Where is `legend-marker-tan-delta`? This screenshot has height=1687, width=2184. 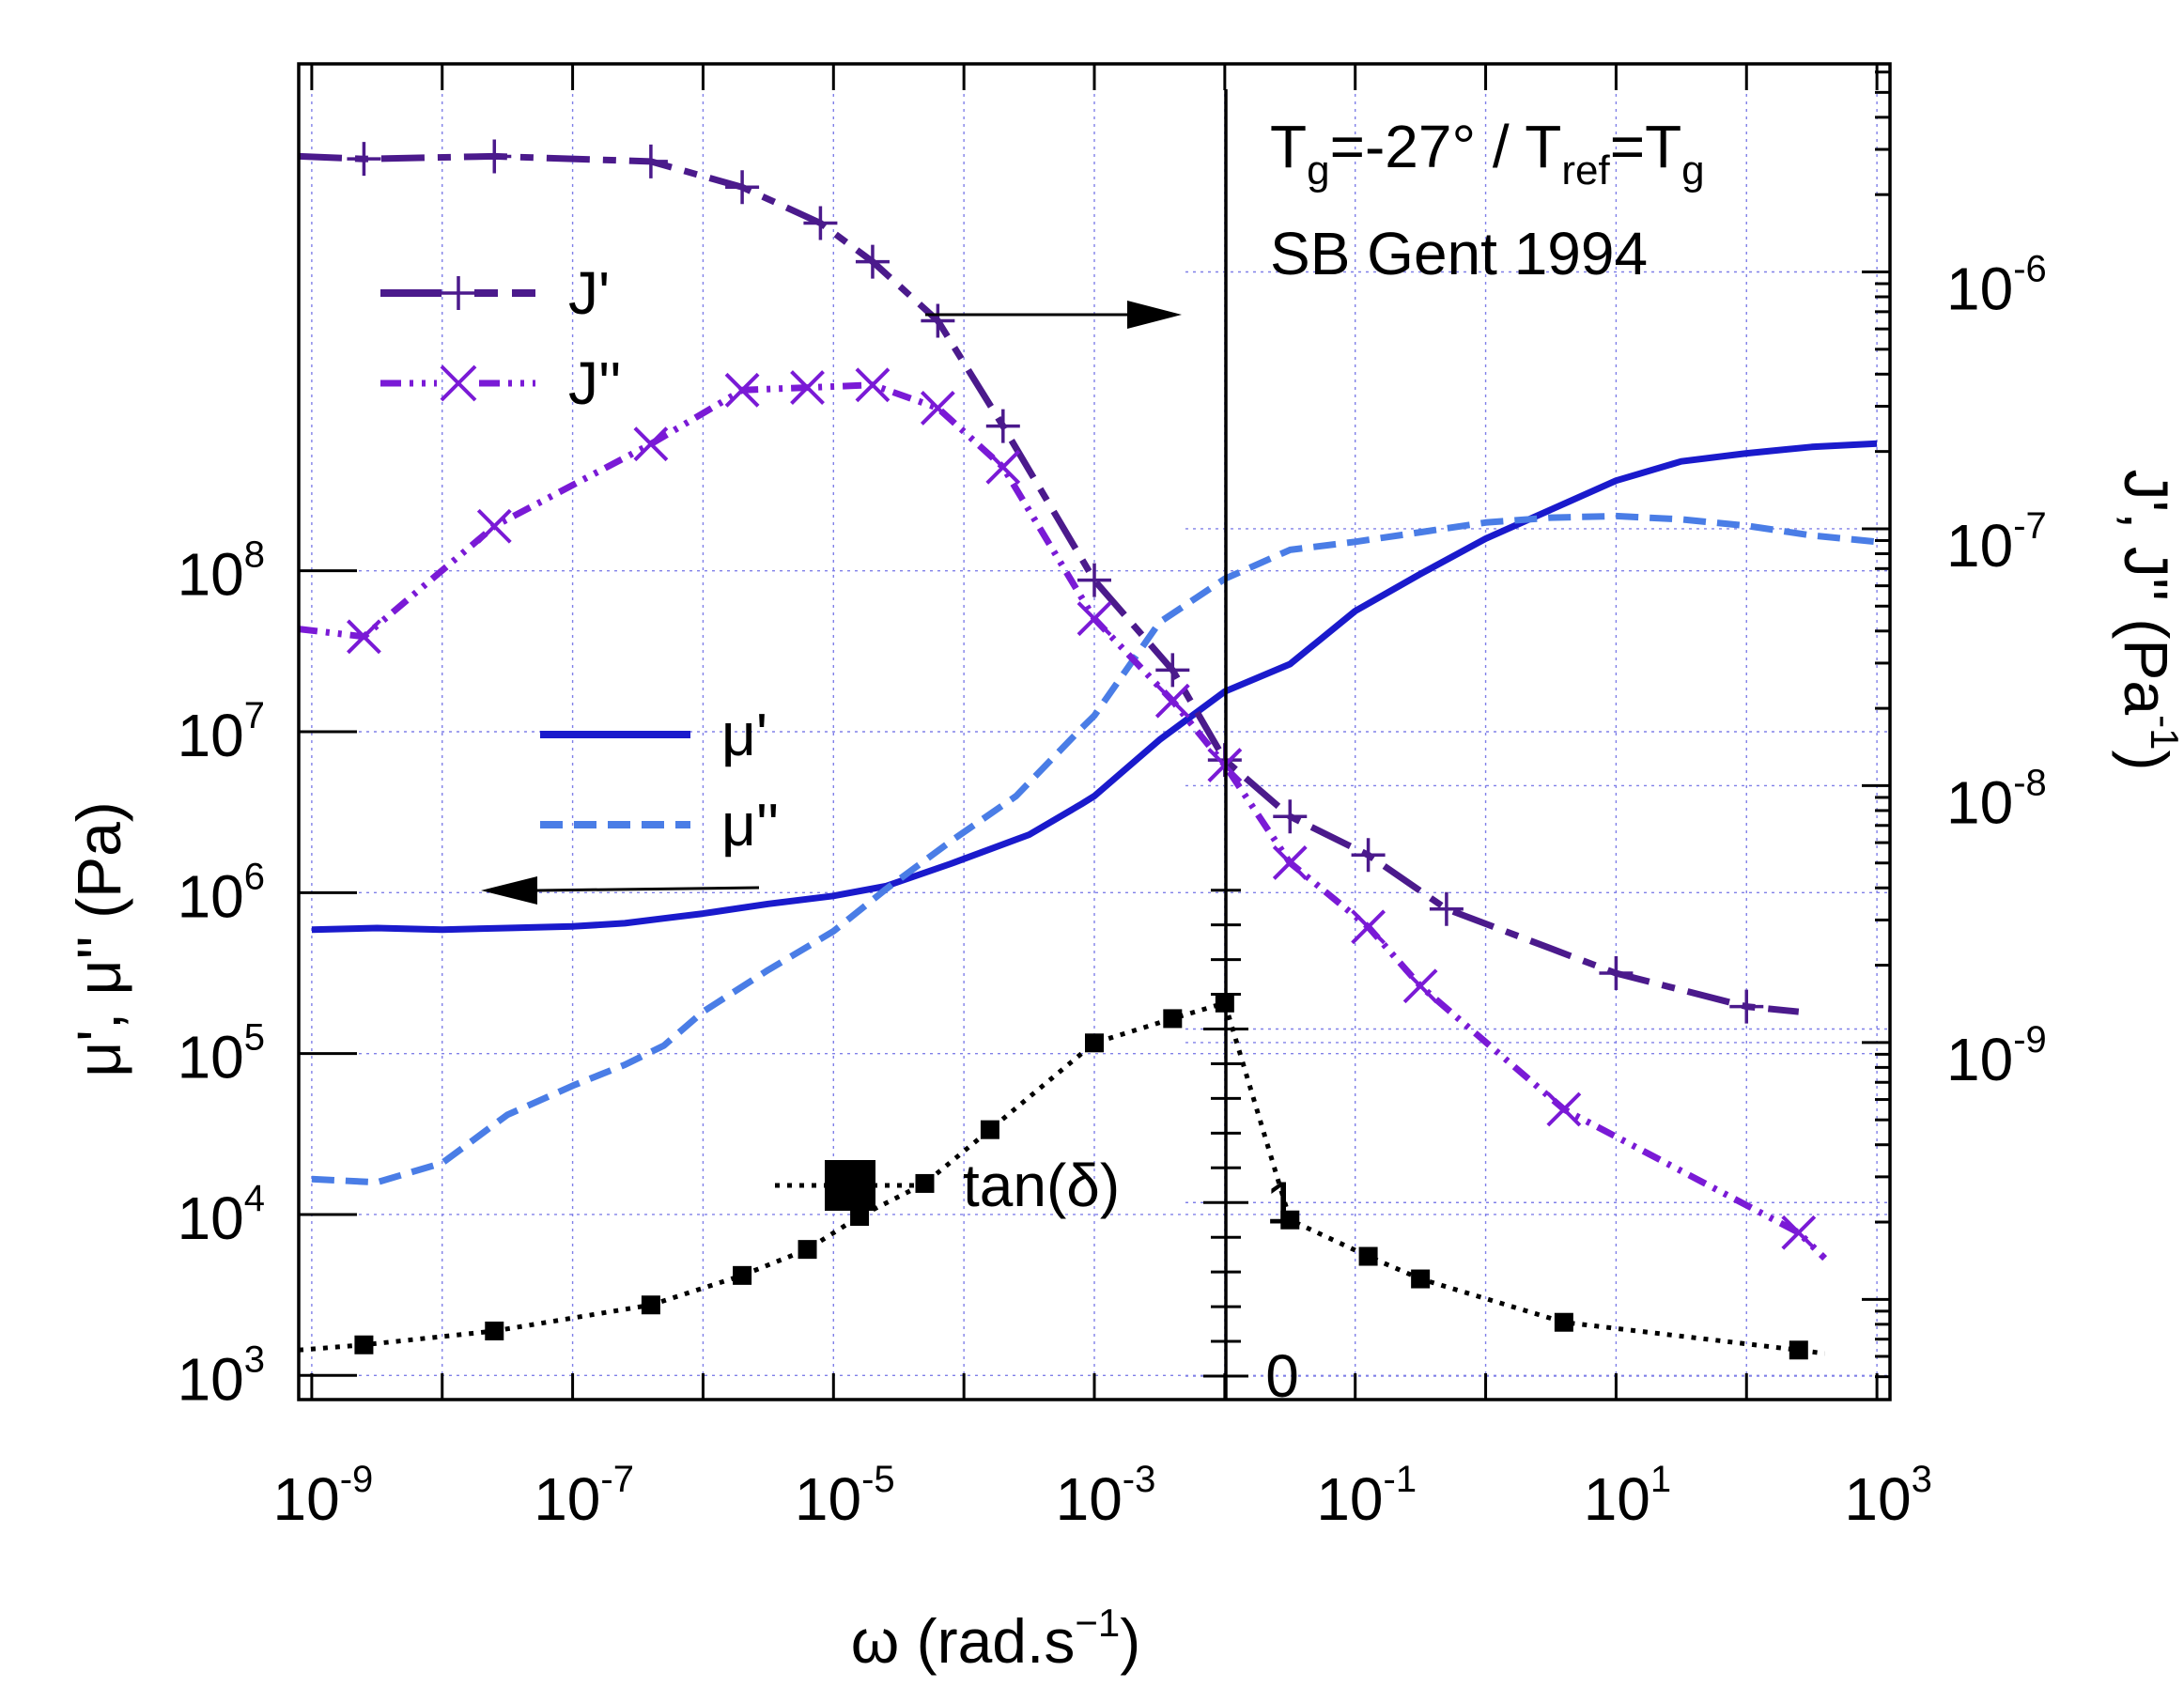
legend-marker-tan-delta is located at coordinates (850, 1185).